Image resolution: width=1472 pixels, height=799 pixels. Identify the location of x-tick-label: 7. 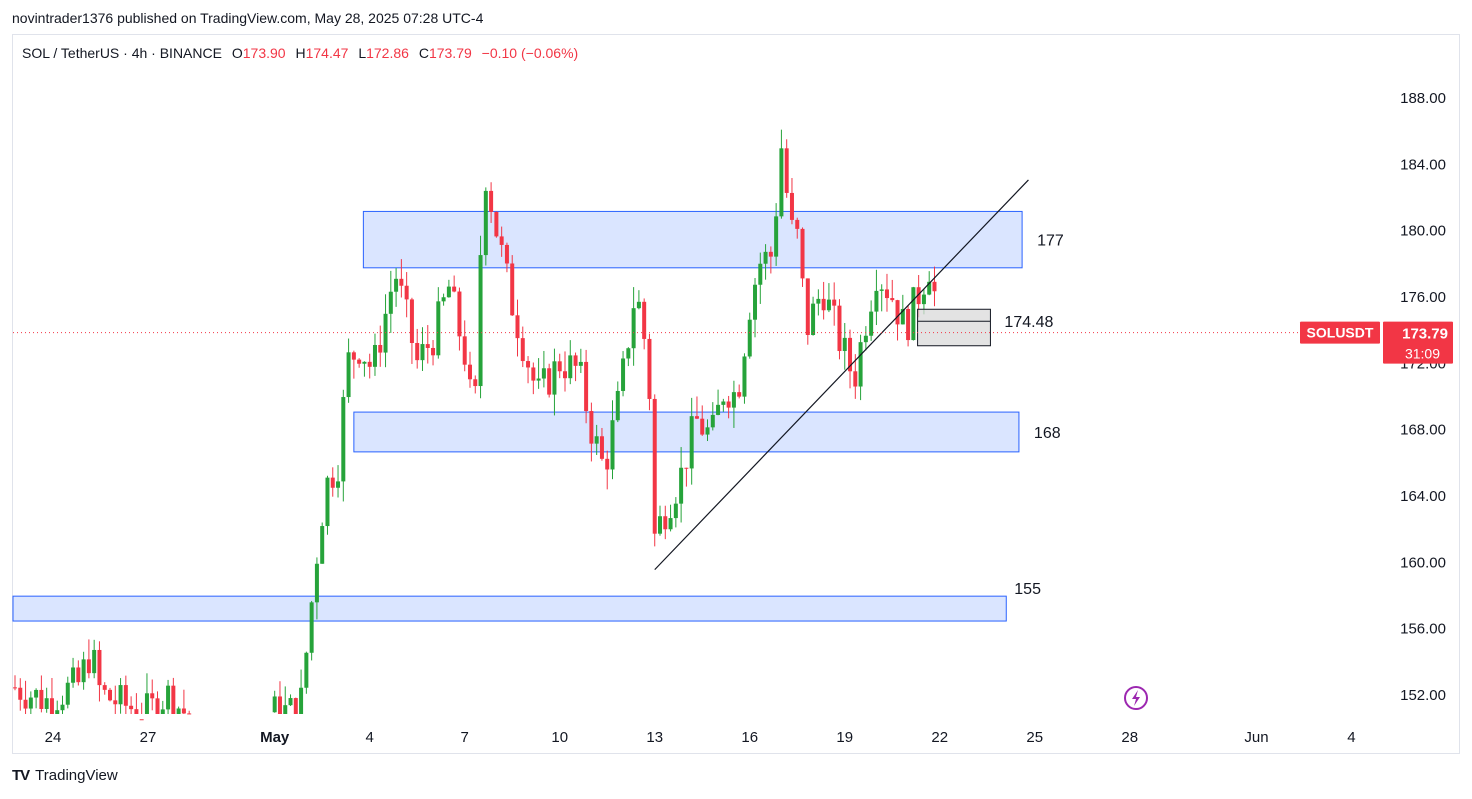
(465, 737).